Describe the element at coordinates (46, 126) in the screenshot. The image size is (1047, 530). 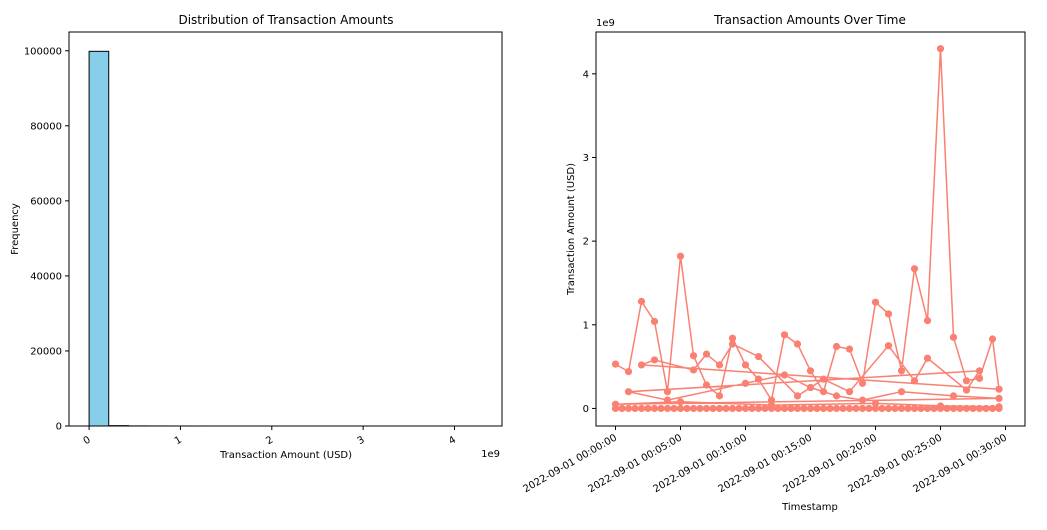
I see `hist-y-tick-label: 80000` at that location.